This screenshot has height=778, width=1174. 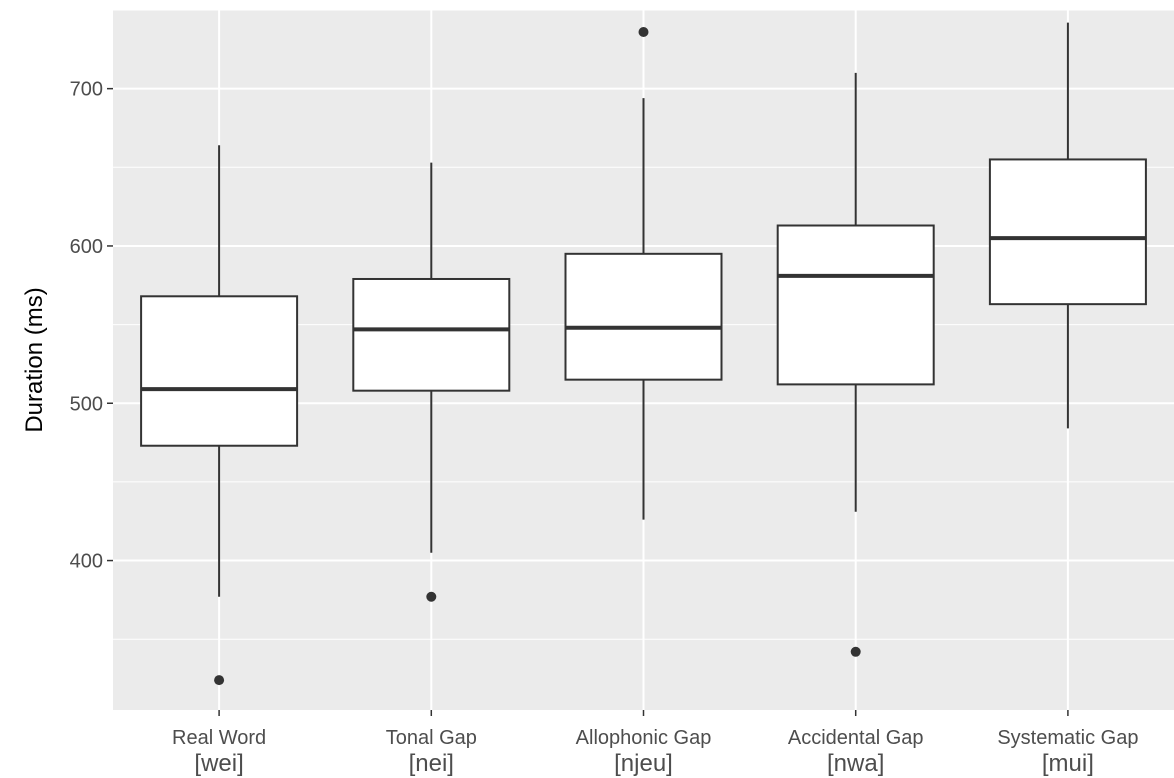 I want to click on x-tick-label-ipa: [nei], so click(x=431, y=763).